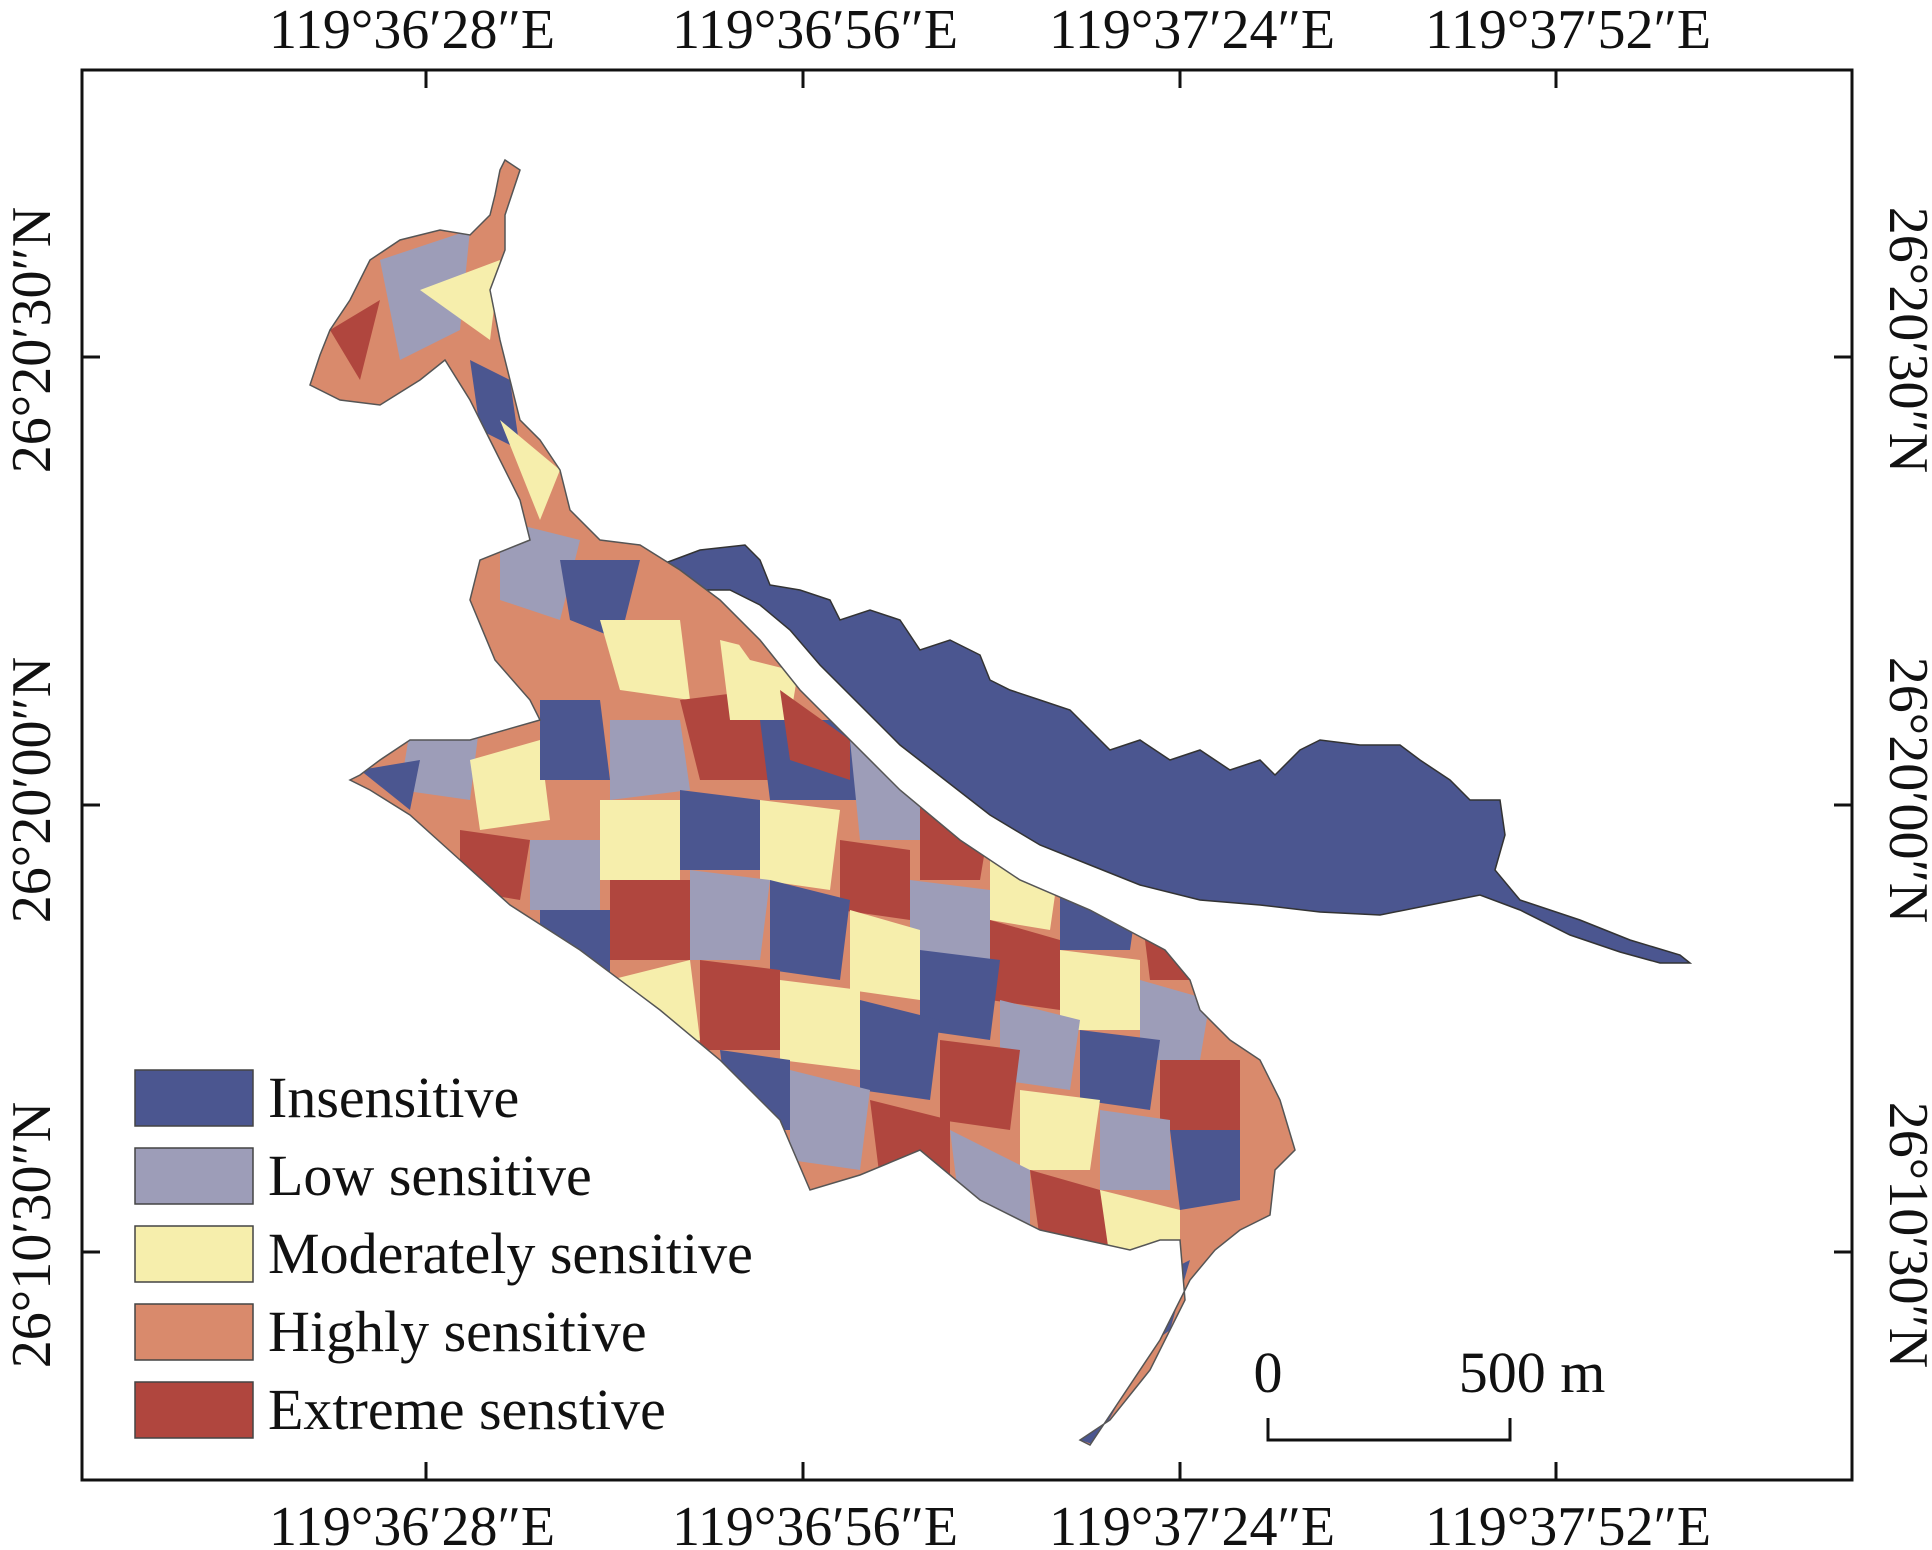 The image size is (1932, 1550). What do you see at coordinates (32, 340) in the screenshot?
I see `left-axis-label: 26°20′30″N` at bounding box center [32, 340].